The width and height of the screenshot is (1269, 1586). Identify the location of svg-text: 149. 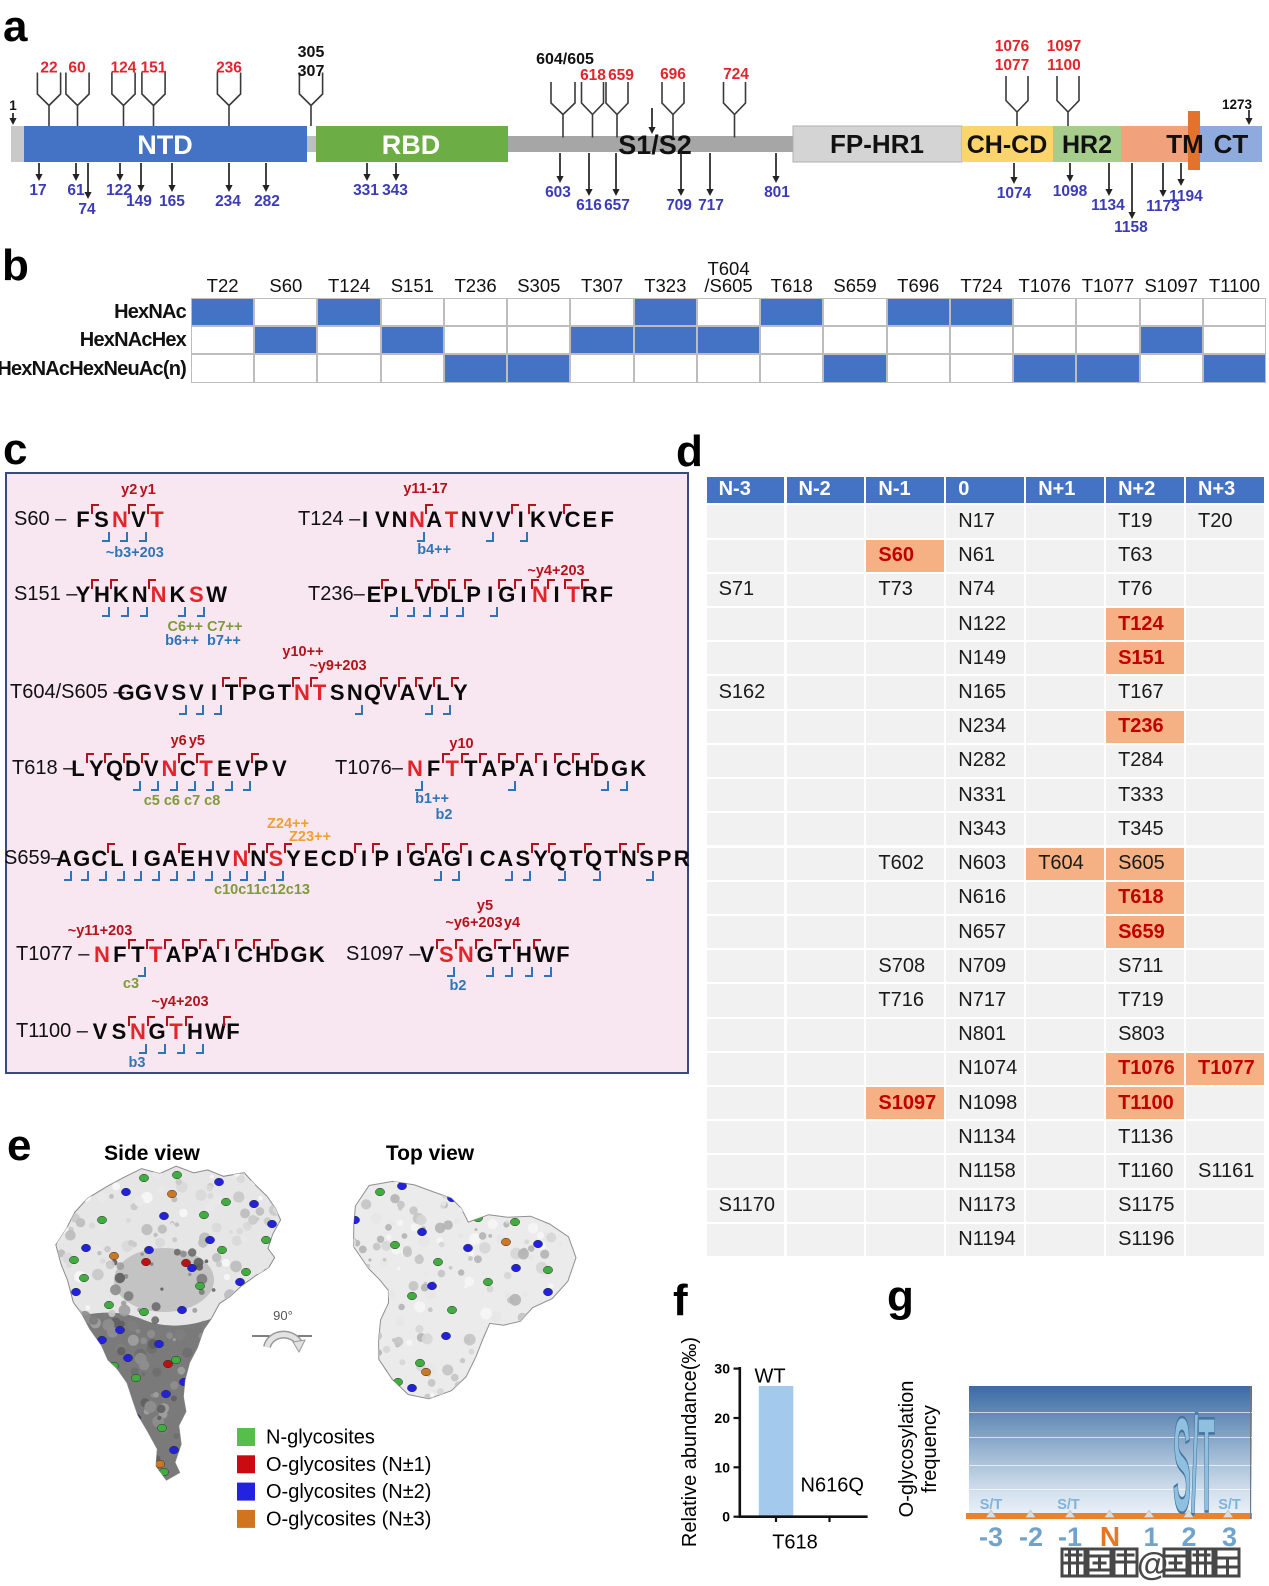
(139, 201).